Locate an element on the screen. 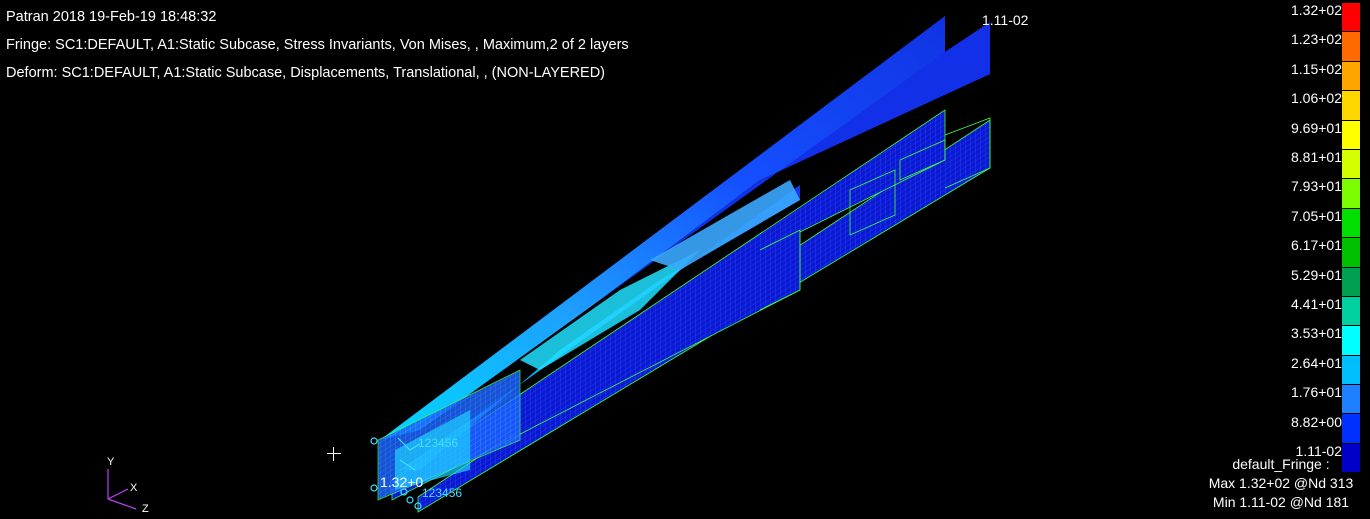  legend-label: 8.82+00 is located at coordinates (1316, 421).